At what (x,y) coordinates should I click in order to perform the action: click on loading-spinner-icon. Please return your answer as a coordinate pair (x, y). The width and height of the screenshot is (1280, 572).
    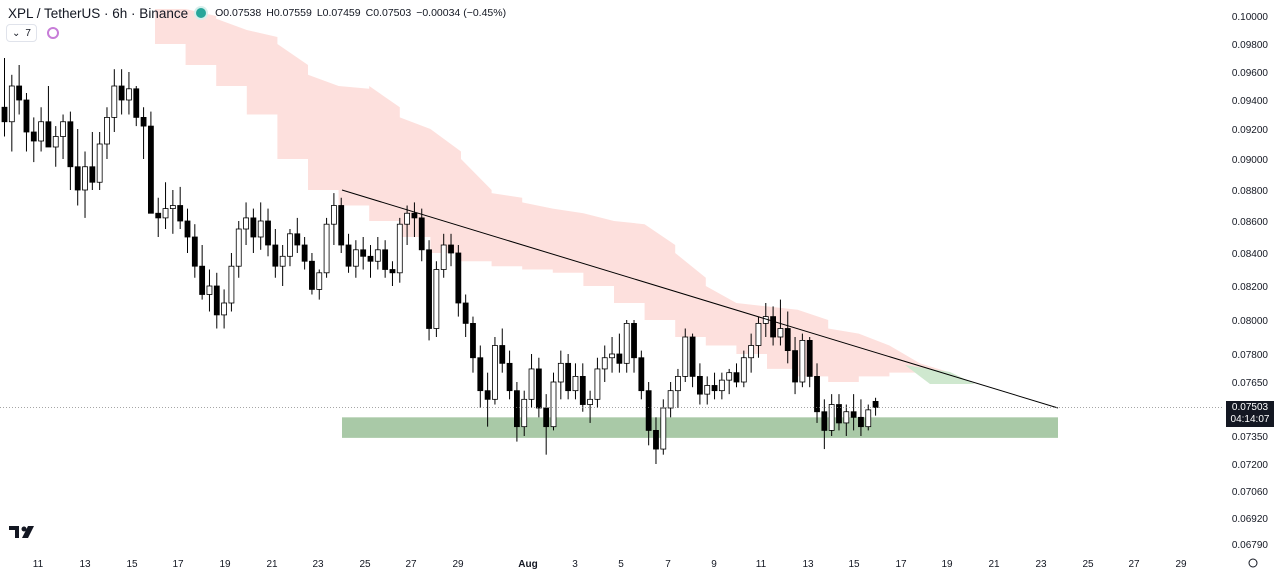
    Looking at the image, I should click on (52, 33).